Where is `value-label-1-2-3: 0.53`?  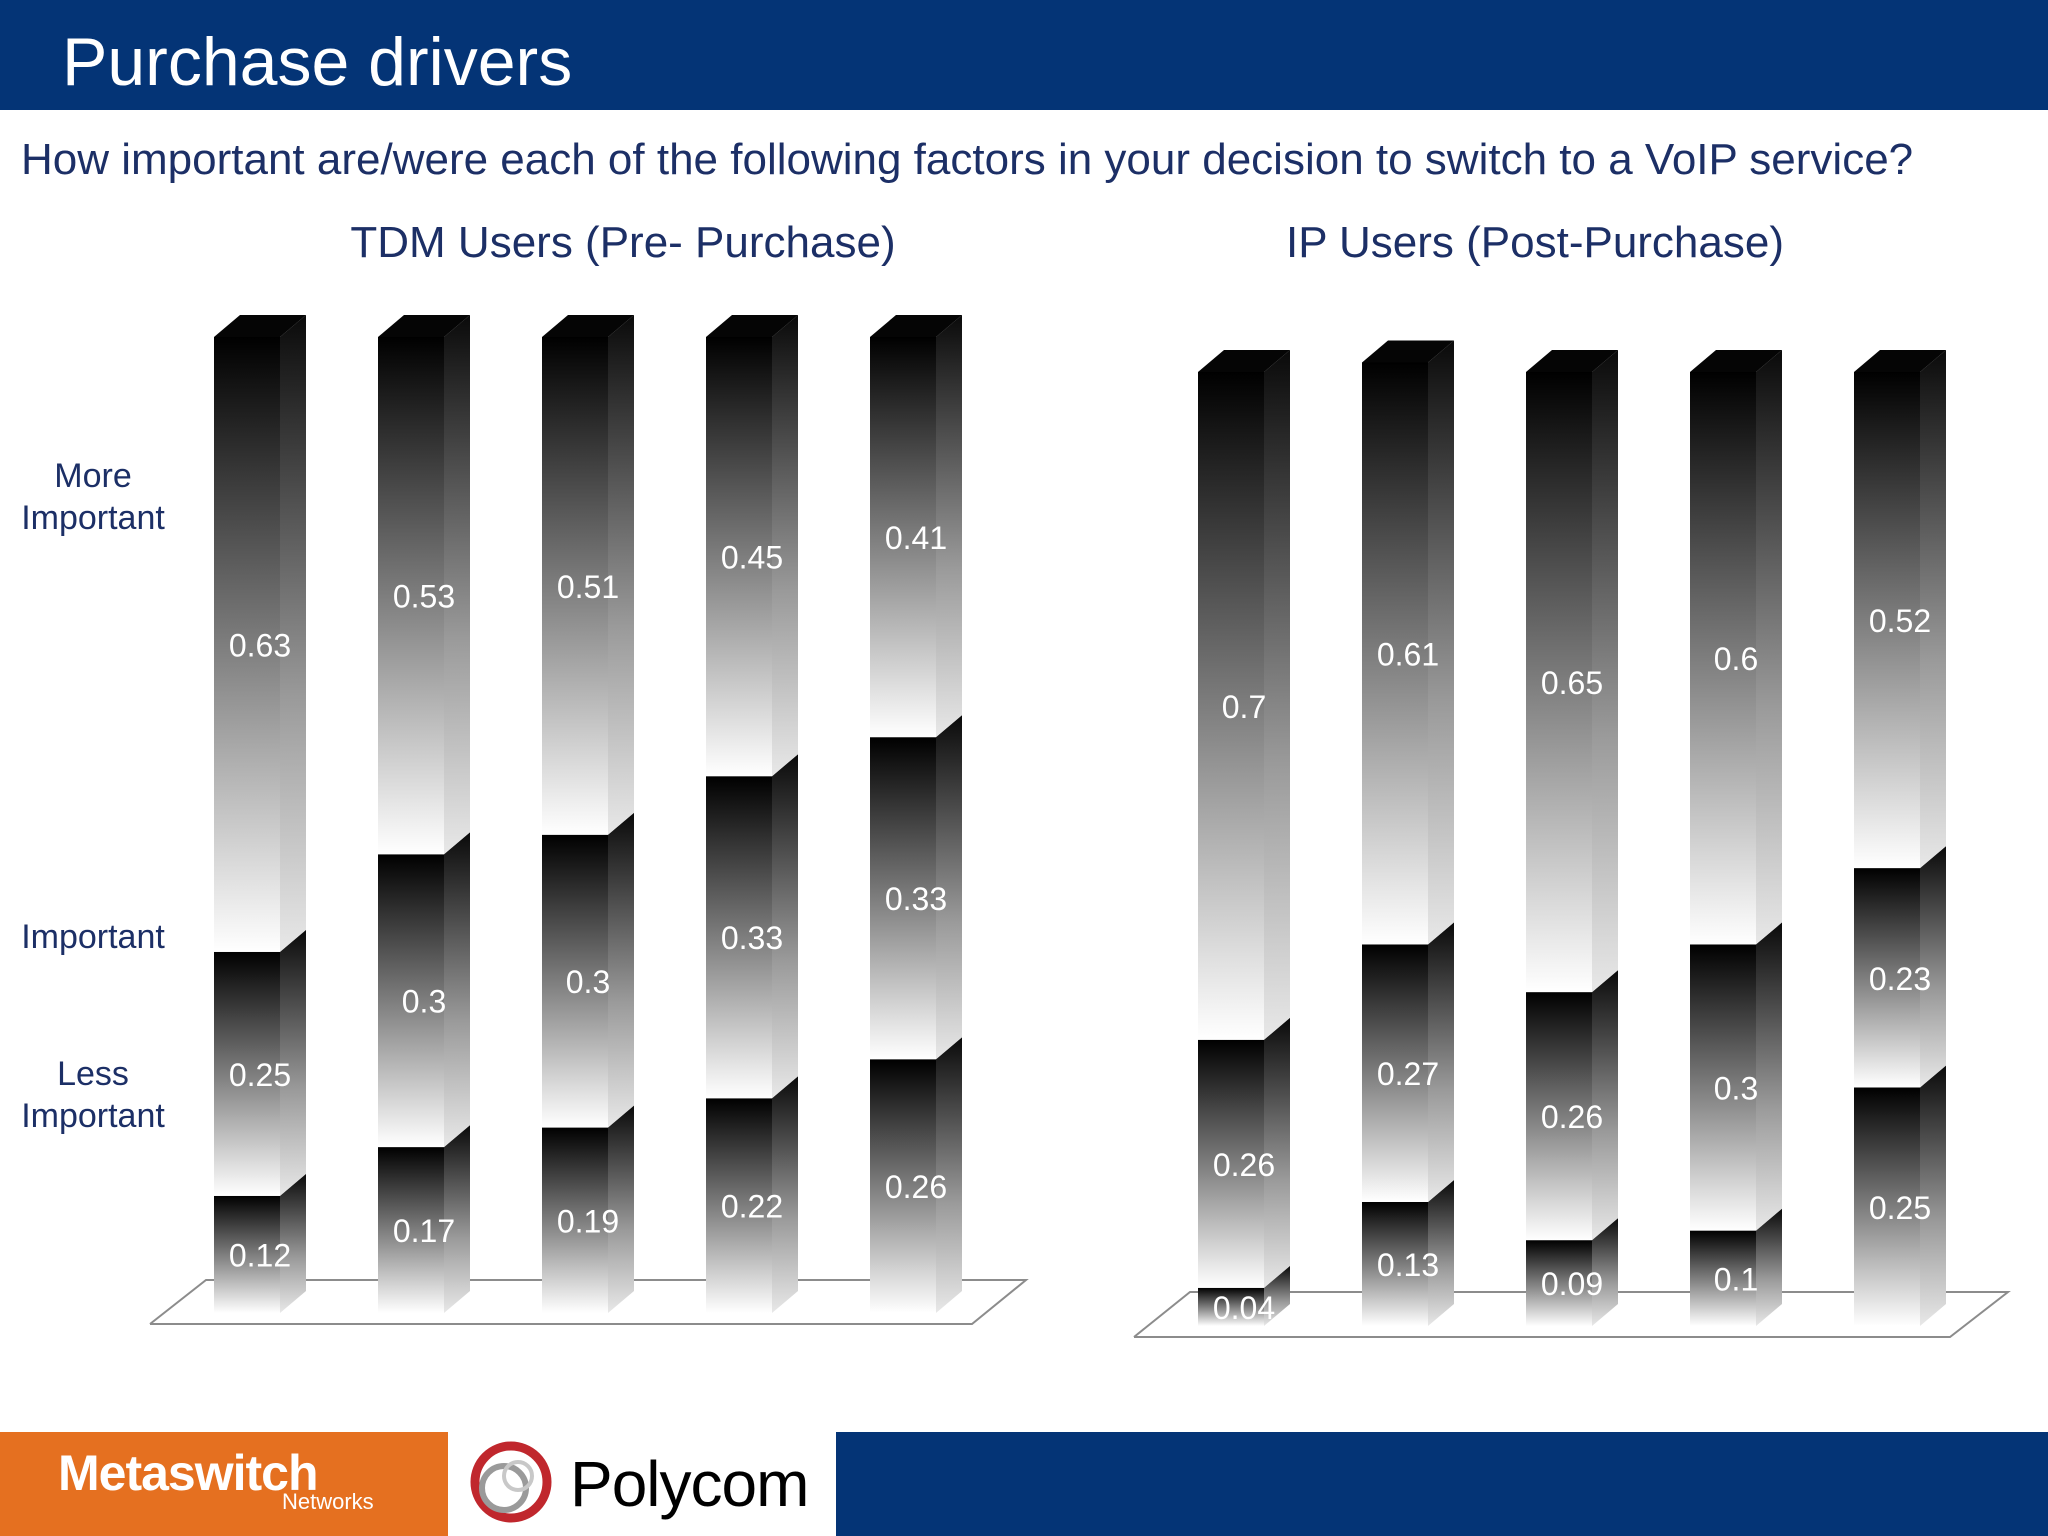 value-label-1-2-3: 0.53 is located at coordinates (424, 597).